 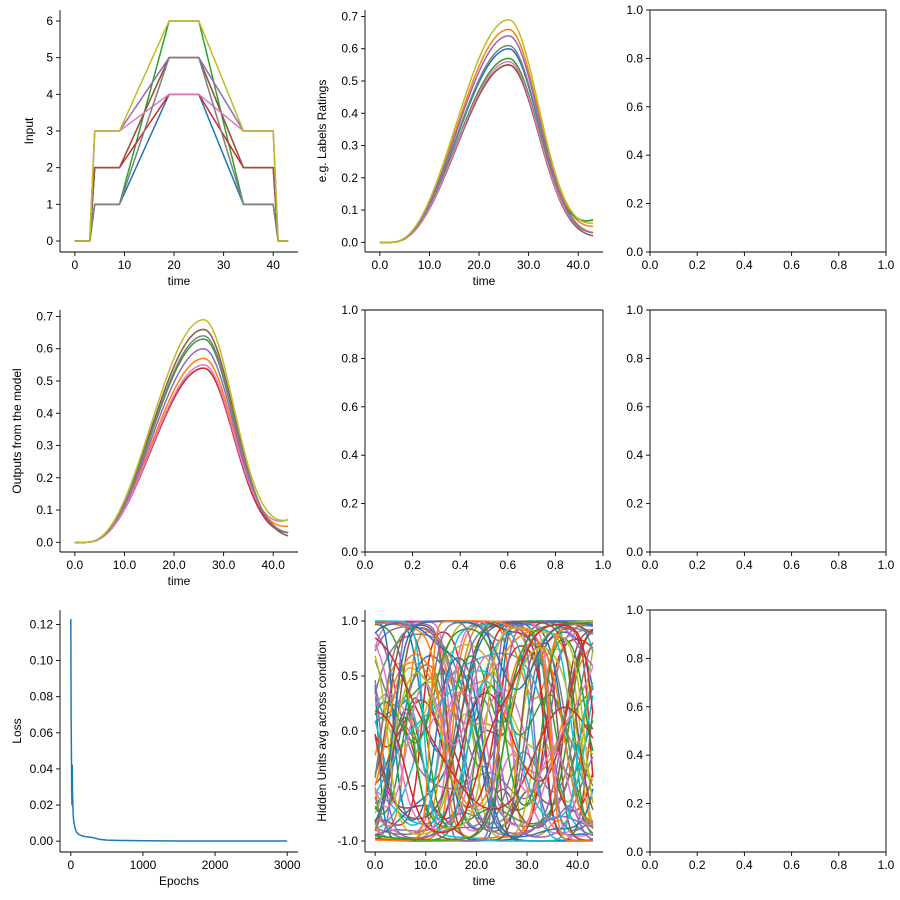 What do you see at coordinates (125, 265) in the screenshot?
I see `x-tick-label: 10` at bounding box center [125, 265].